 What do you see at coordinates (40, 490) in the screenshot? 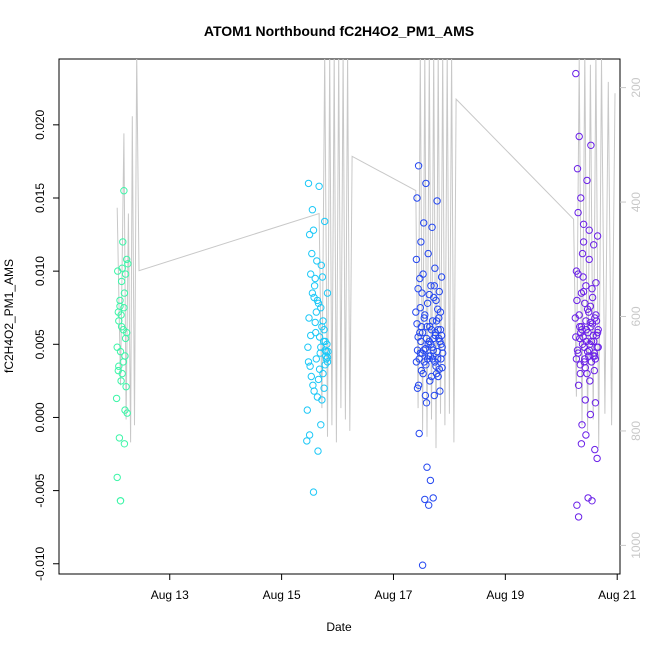
I see `y-tick-label: -0.005` at bounding box center [40, 490].